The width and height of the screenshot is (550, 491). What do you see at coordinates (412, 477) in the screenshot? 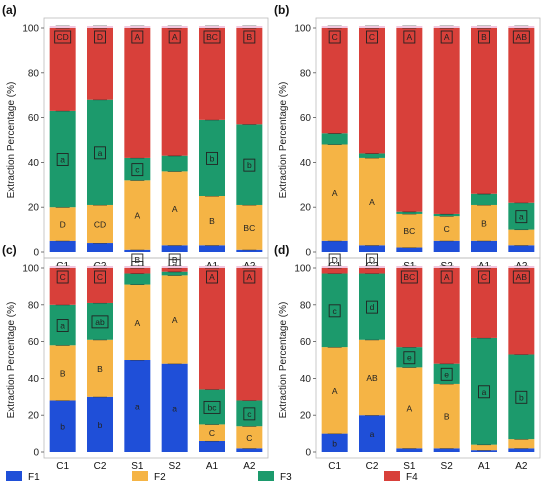
I see `legend-label-F4: F4` at bounding box center [412, 477].